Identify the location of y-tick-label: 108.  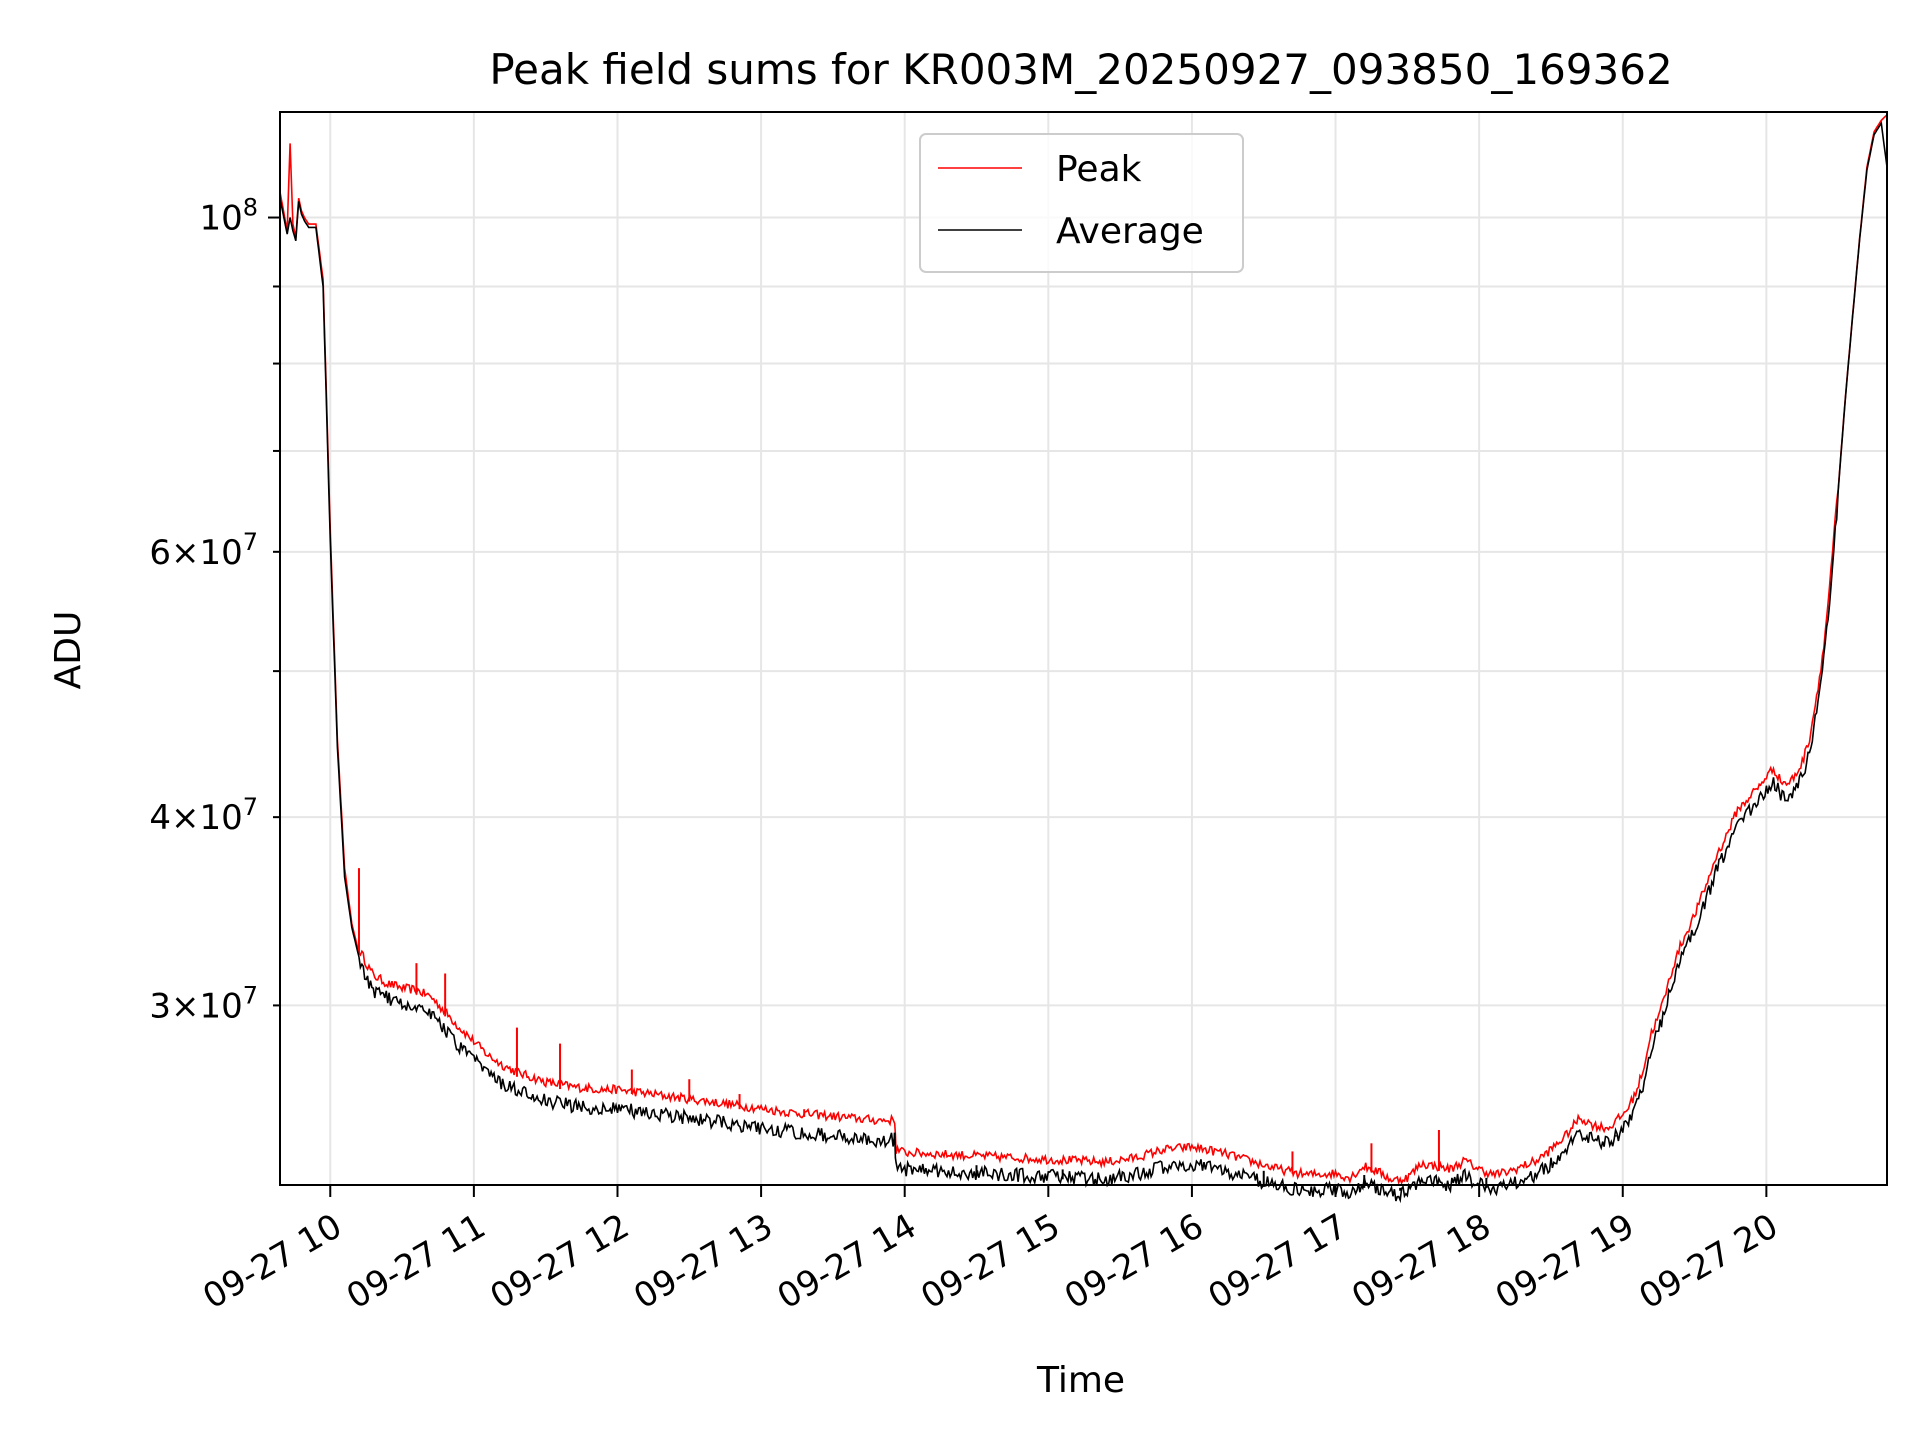
(228, 216).